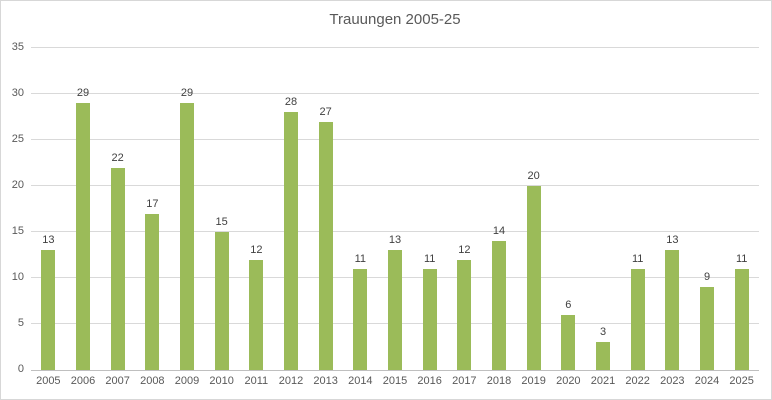  What do you see at coordinates (360, 319) in the screenshot?
I see `bar-2014` at bounding box center [360, 319].